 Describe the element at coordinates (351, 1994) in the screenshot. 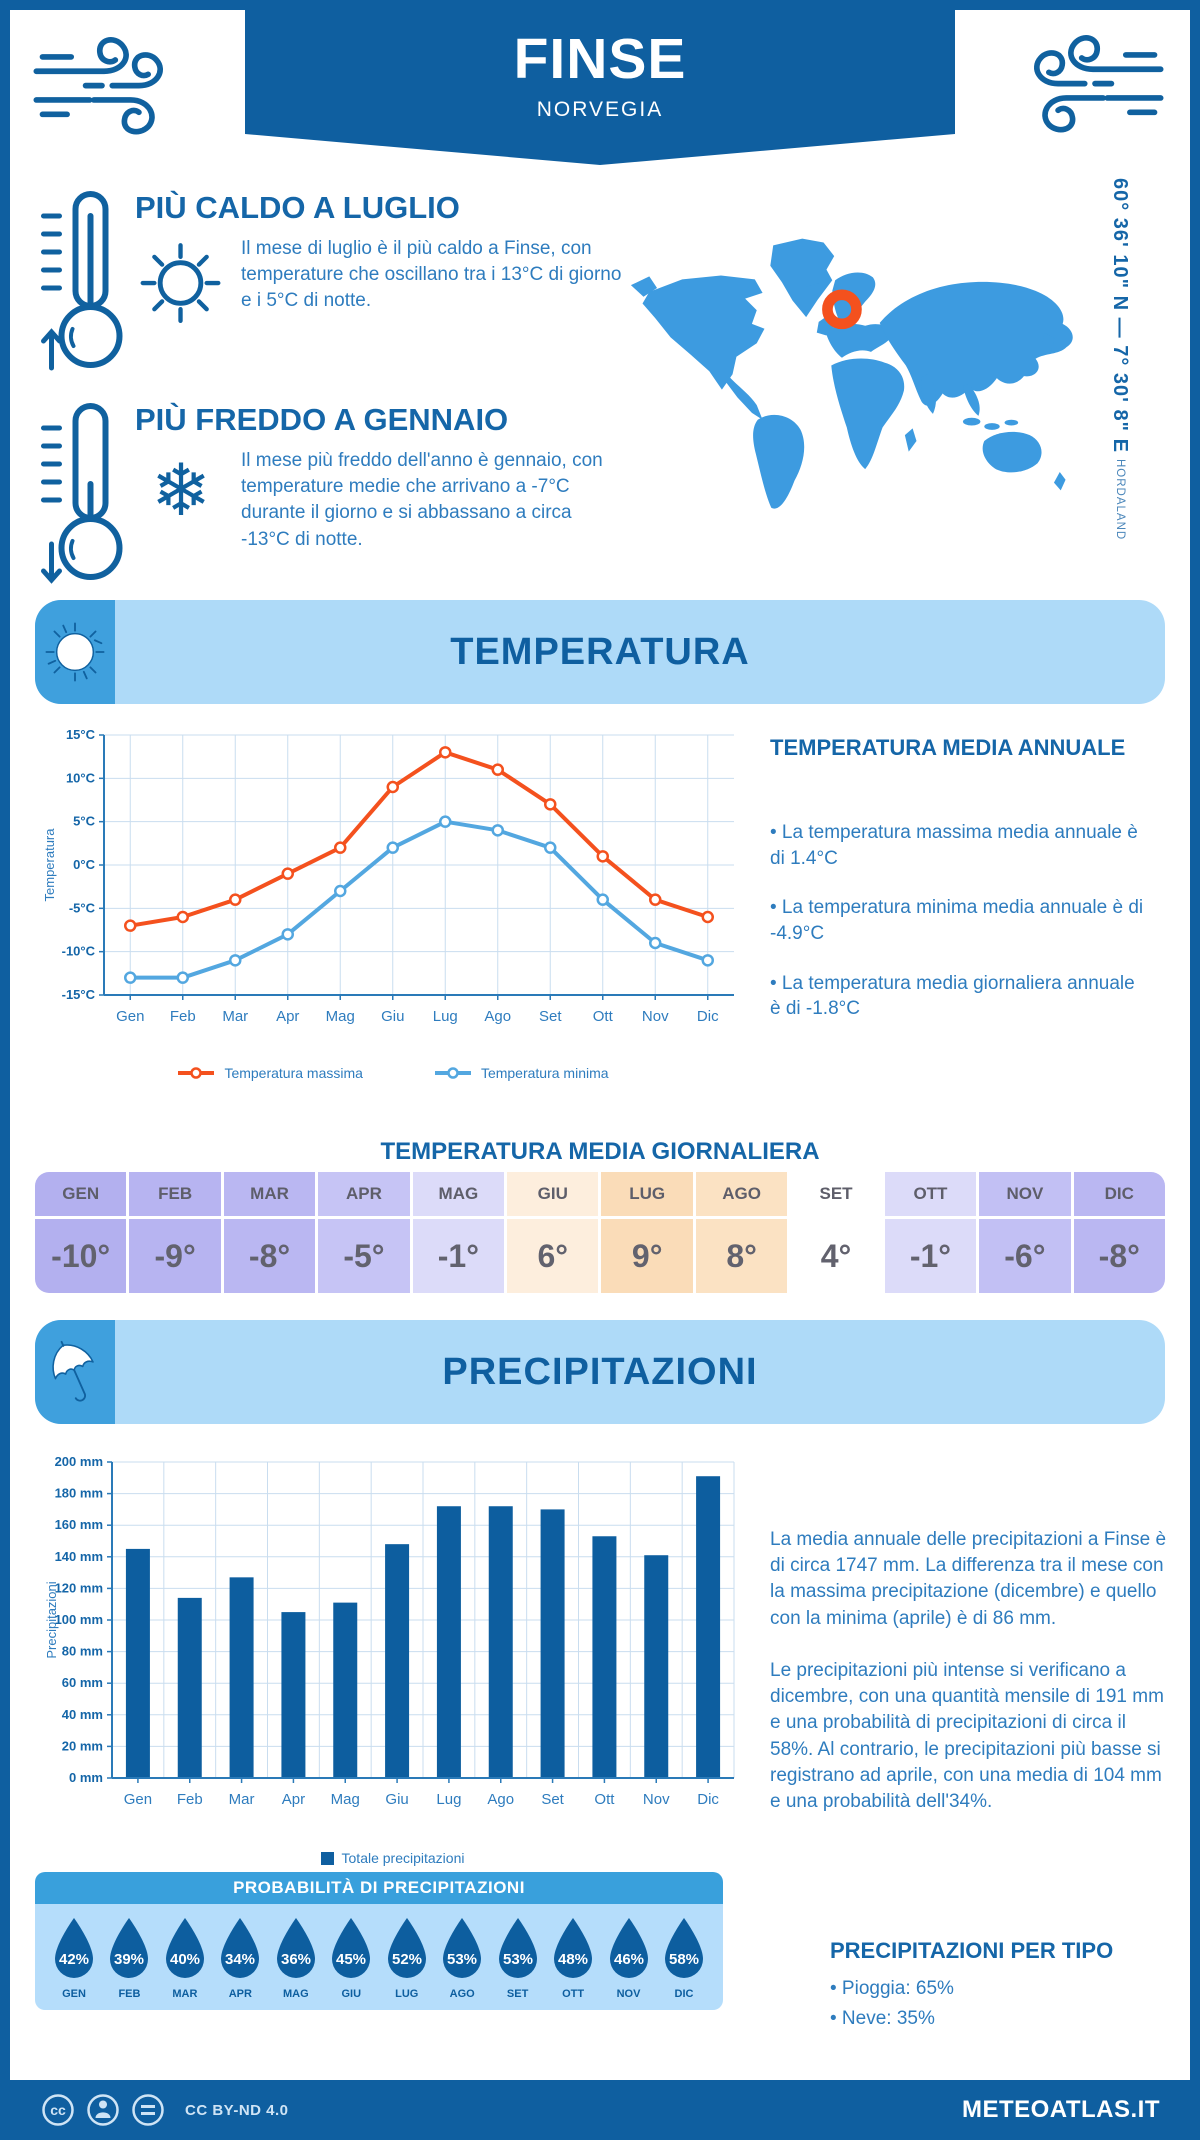

I see `droplet-month-label: GIU` at that location.